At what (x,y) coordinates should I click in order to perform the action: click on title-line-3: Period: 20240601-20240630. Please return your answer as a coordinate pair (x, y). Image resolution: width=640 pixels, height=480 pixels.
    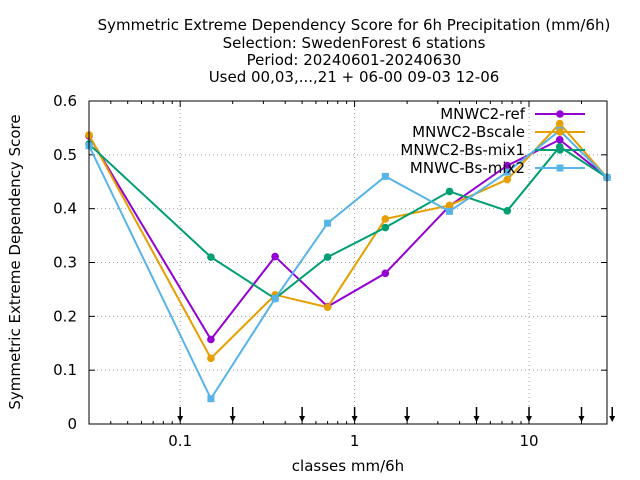
    Looking at the image, I should click on (354, 60).